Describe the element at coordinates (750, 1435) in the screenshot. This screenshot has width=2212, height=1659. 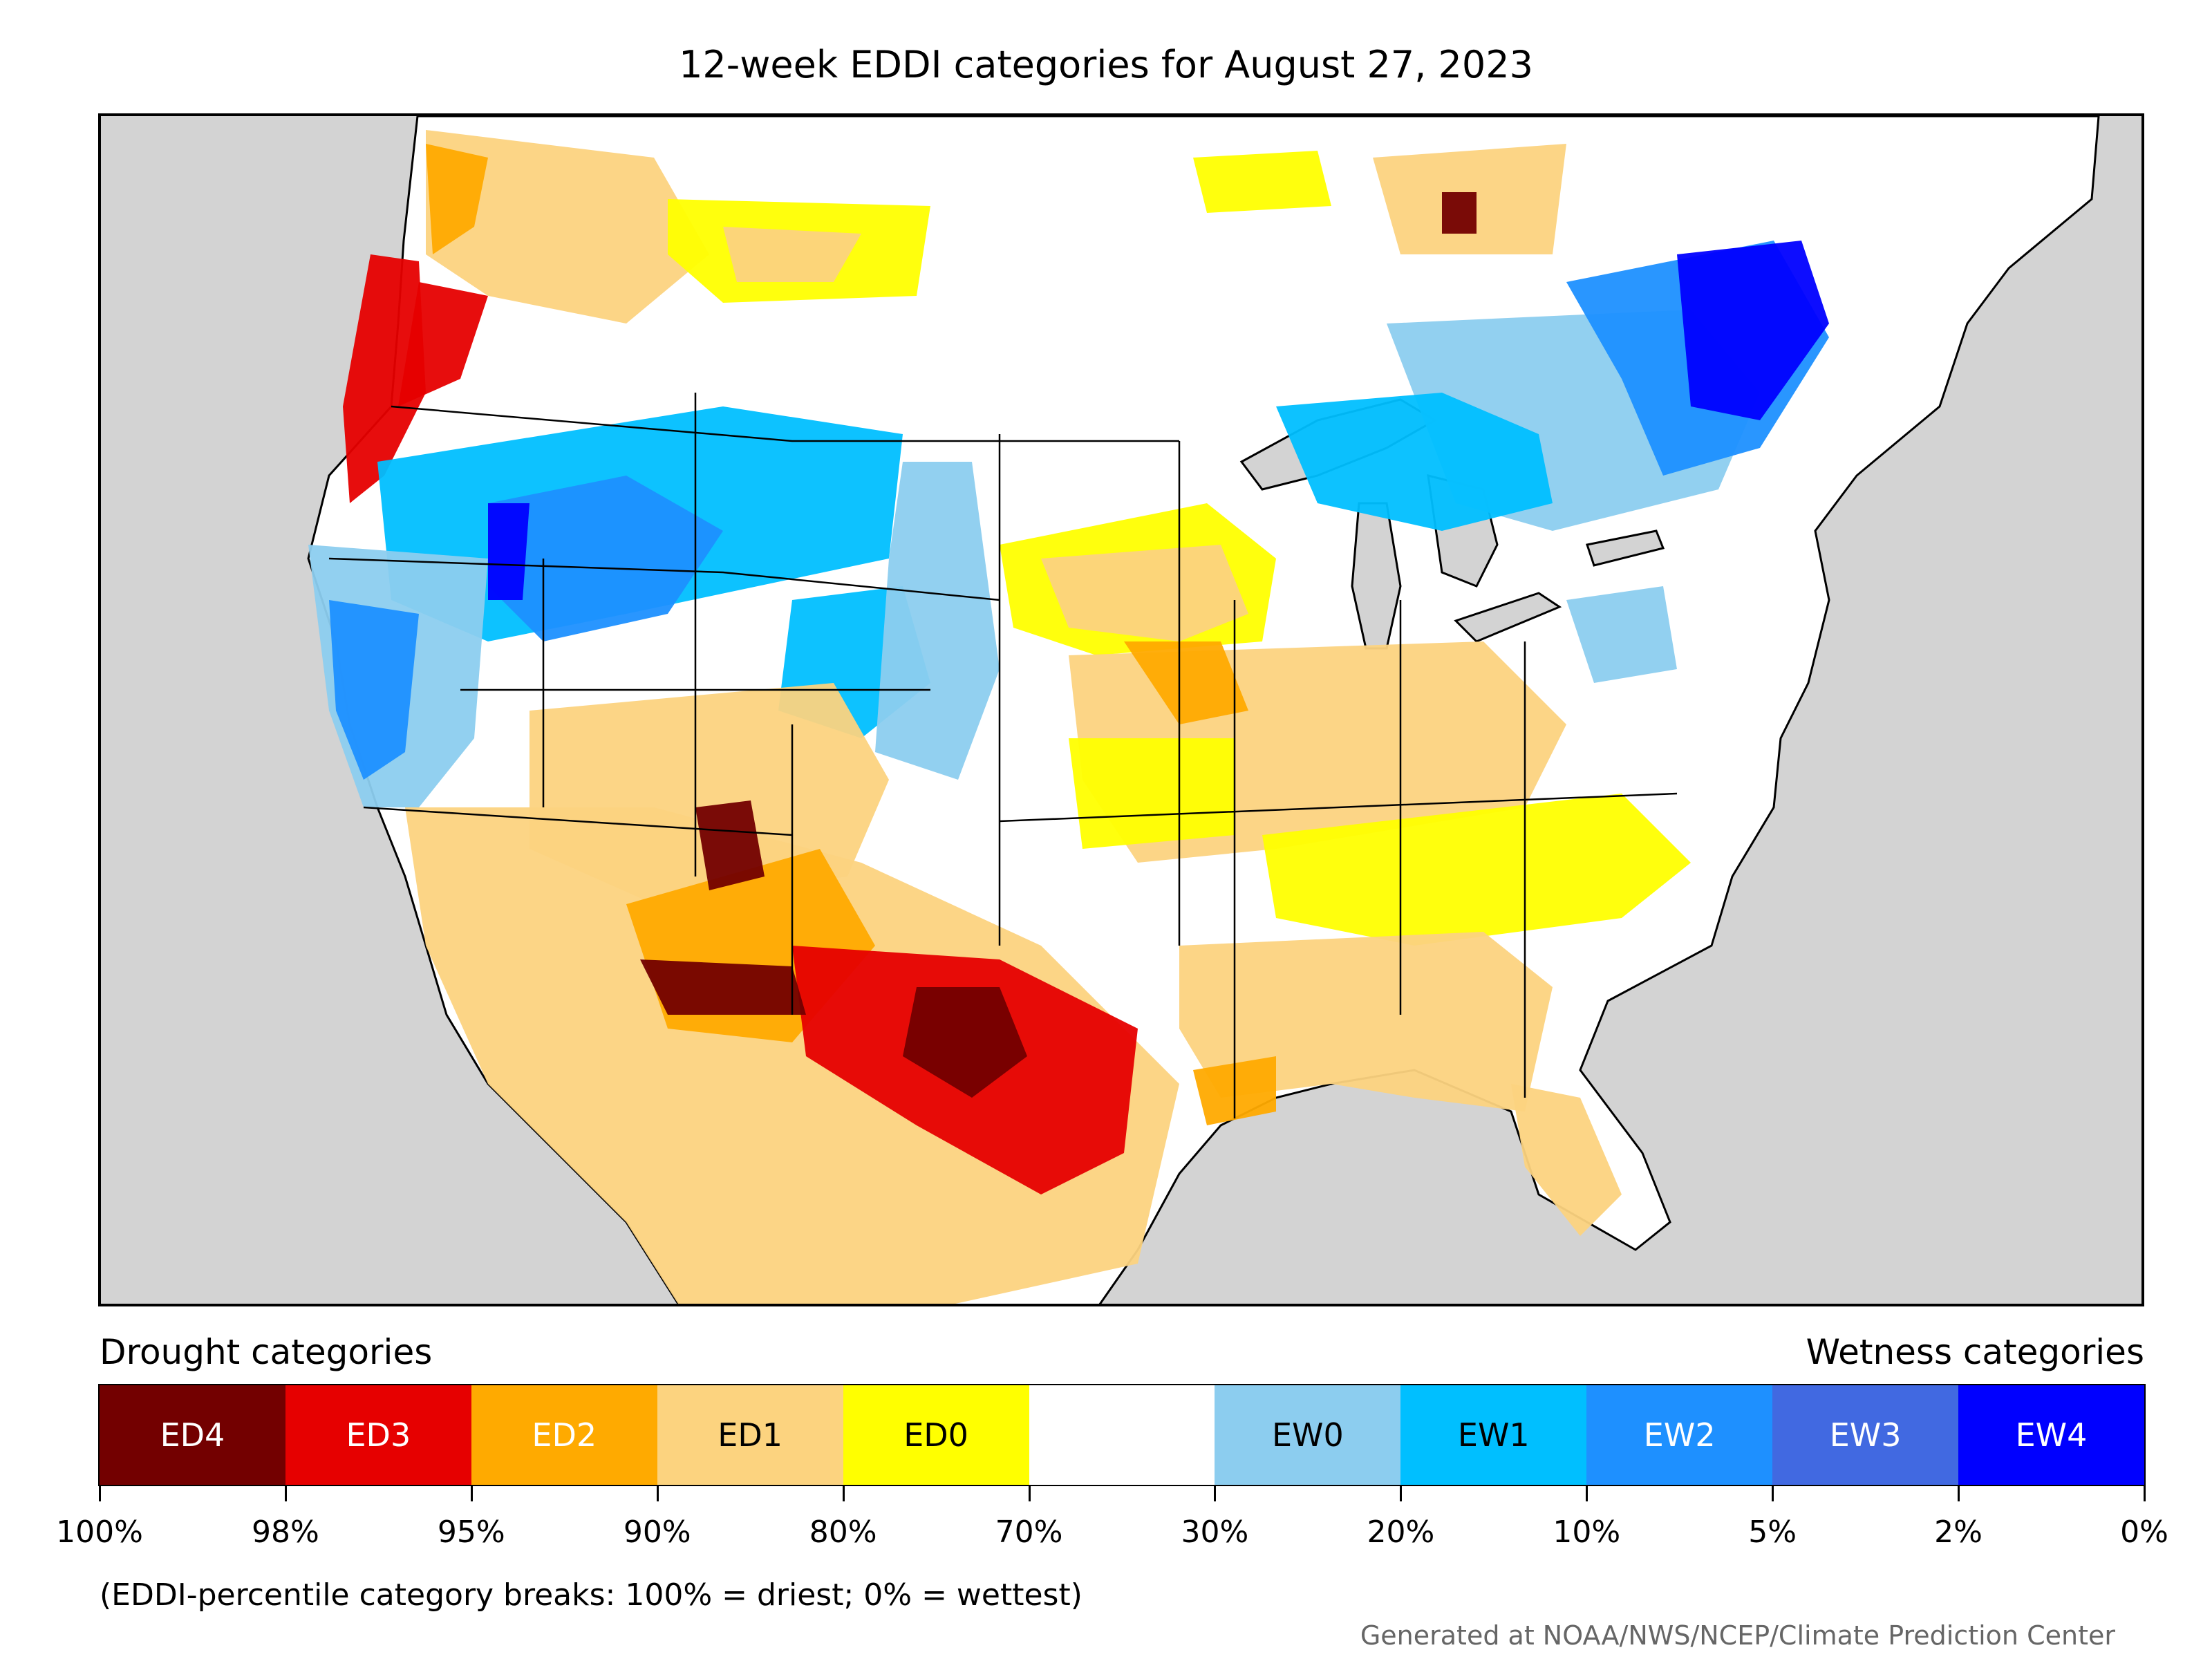
I see `colorbar-swatch-ed1: ED1` at that location.